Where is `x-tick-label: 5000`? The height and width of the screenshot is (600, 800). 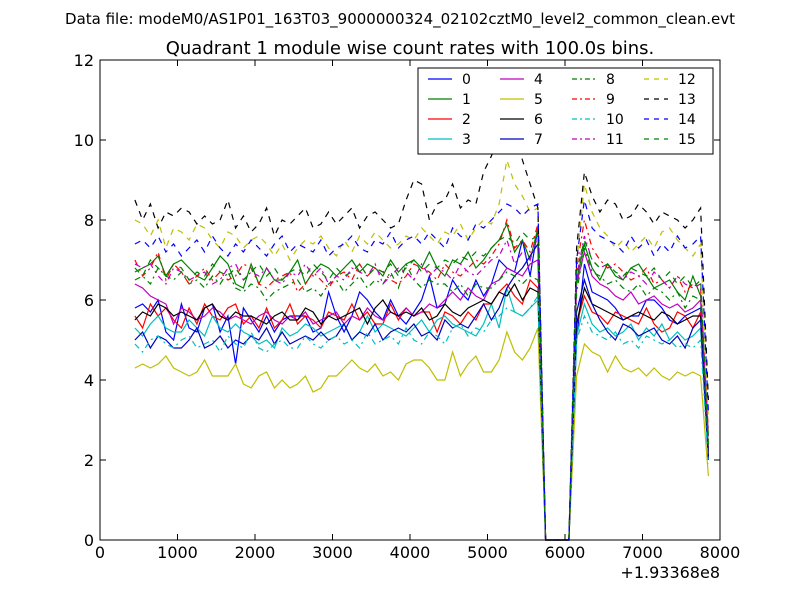 x-tick-label: 5000 is located at coordinates (487, 552).